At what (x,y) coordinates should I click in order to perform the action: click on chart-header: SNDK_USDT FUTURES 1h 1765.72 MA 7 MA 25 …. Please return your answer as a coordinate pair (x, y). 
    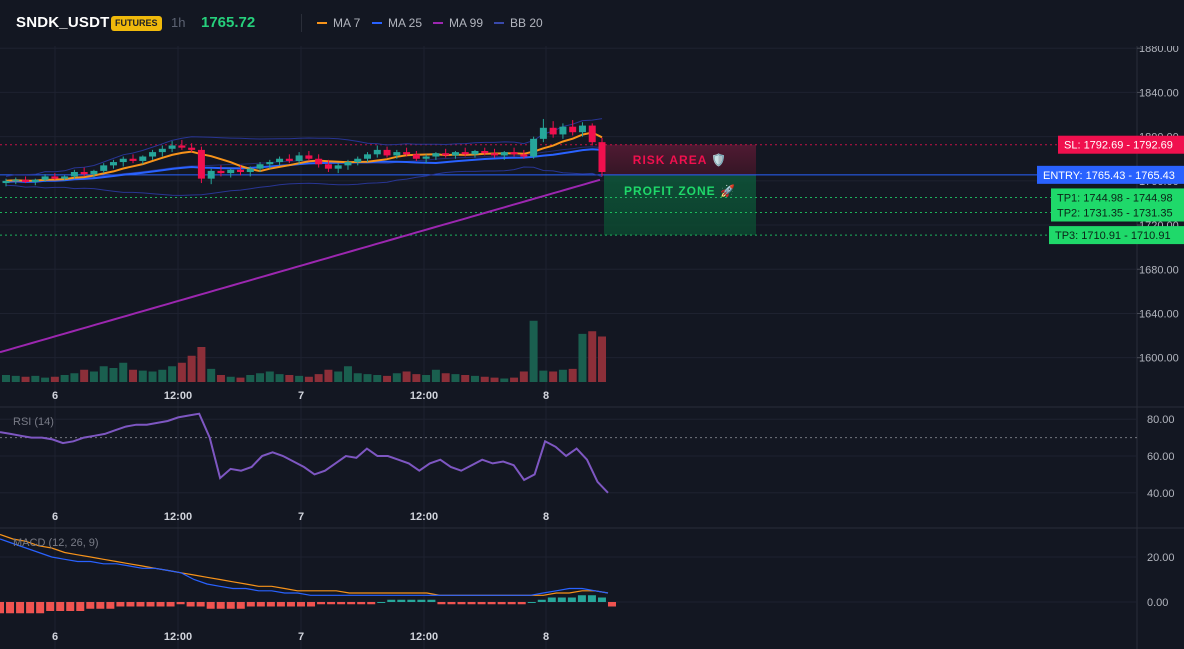
    Looking at the image, I should click on (592, 23).